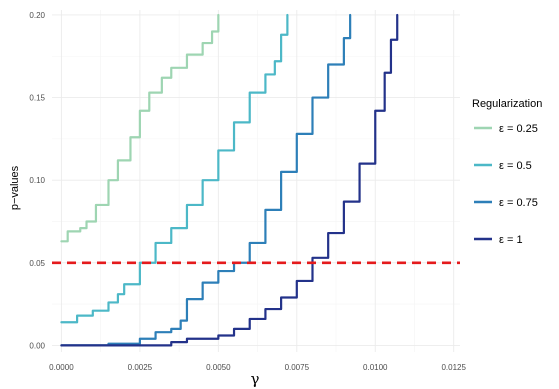  What do you see at coordinates (375, 367) in the screenshot?
I see `x-tick-label: 0.0100` at bounding box center [375, 367].